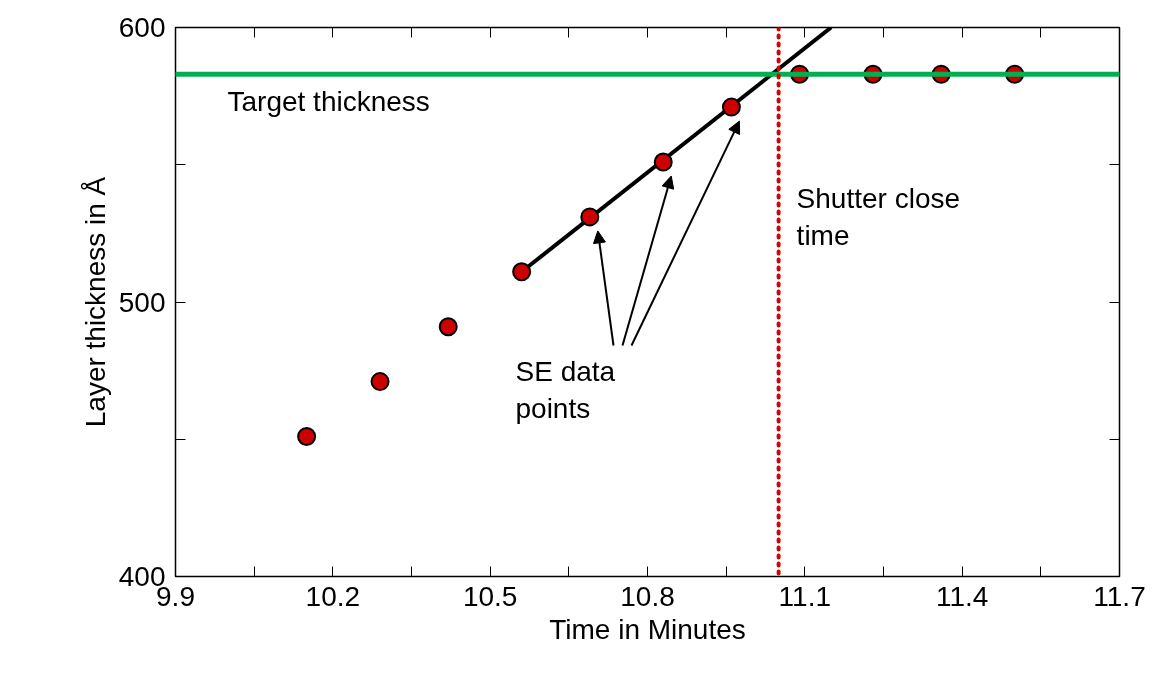 The height and width of the screenshot is (674, 1168). I want to click on x-tick-label: 11.7, so click(1119, 596).